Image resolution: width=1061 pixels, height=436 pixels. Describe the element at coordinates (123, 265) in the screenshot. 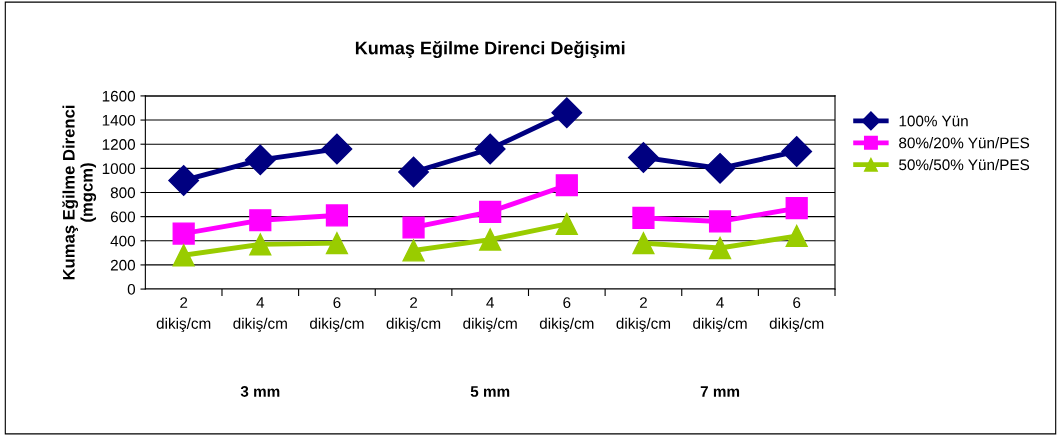

I see `y-tick-label: 200` at that location.